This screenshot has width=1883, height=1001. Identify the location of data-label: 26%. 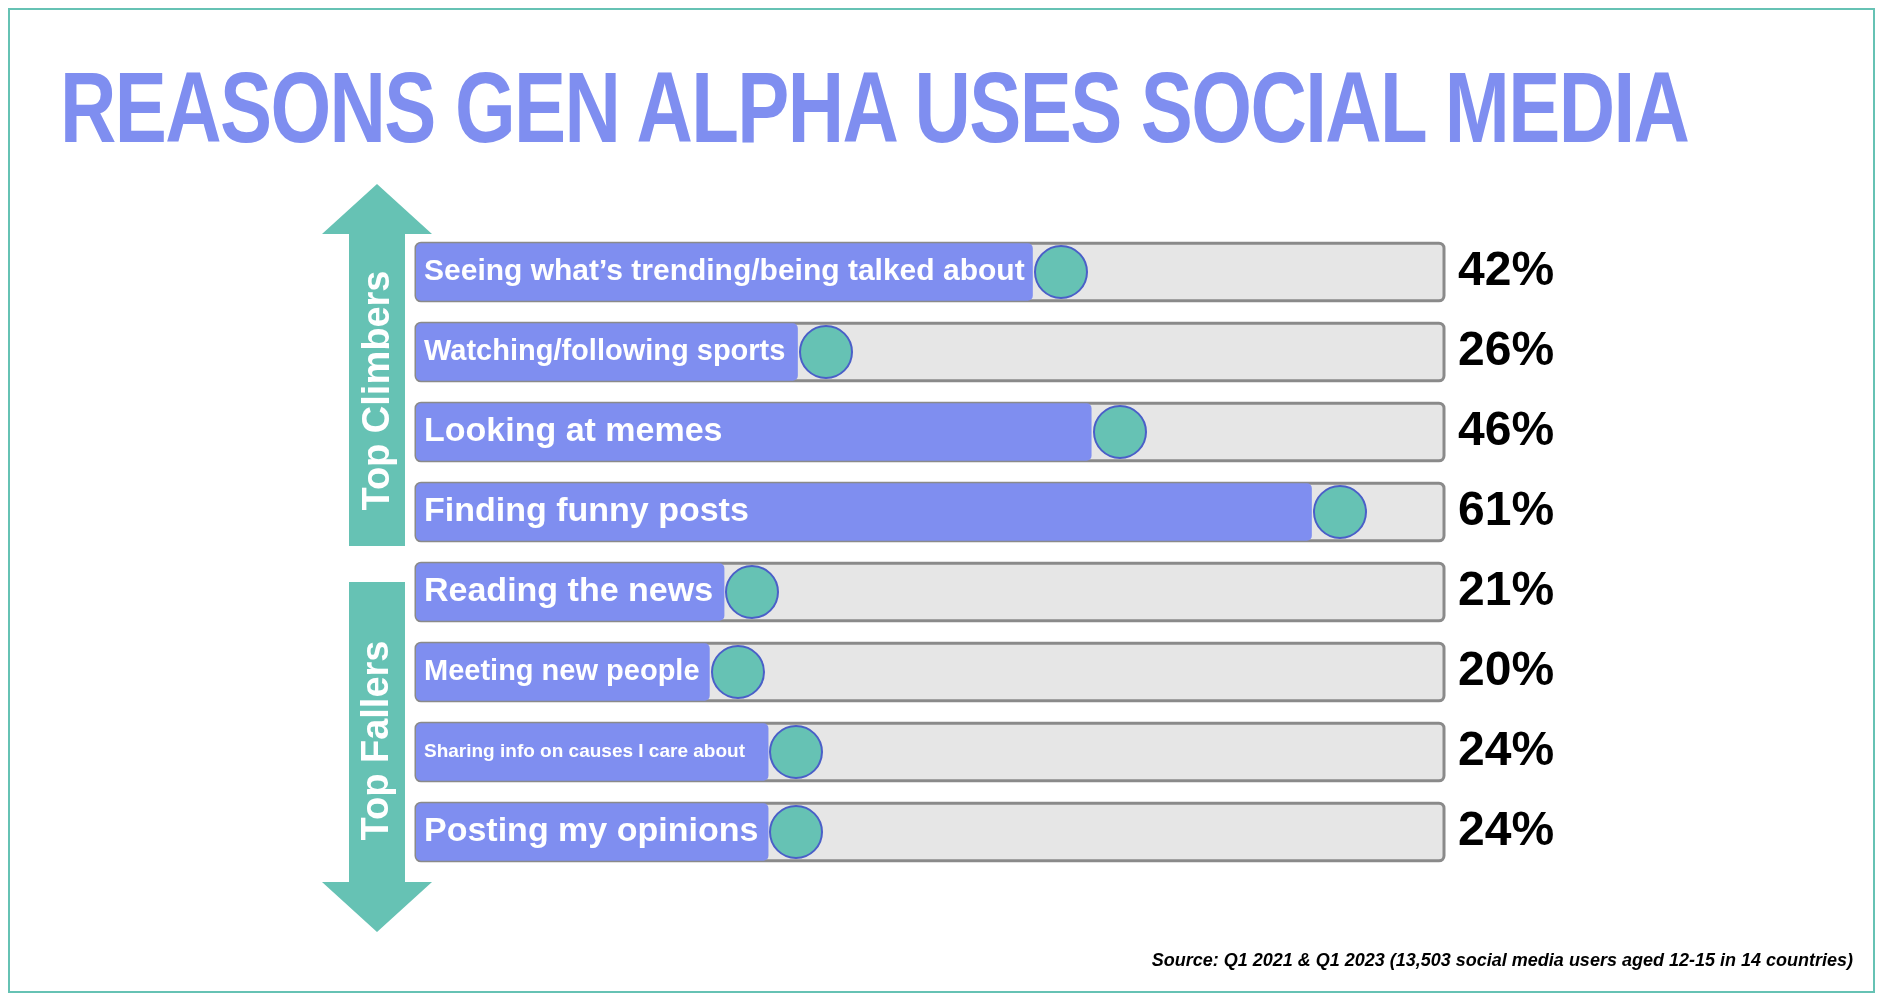
(1506, 349).